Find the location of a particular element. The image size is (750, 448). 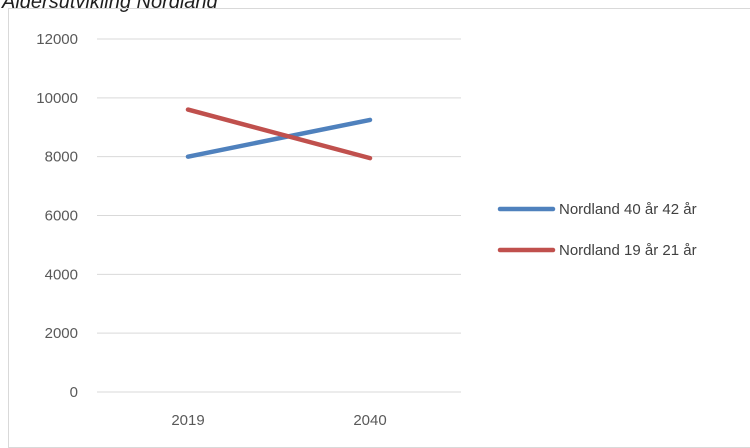

y-tick-label: 12000 is located at coordinates (57, 39).